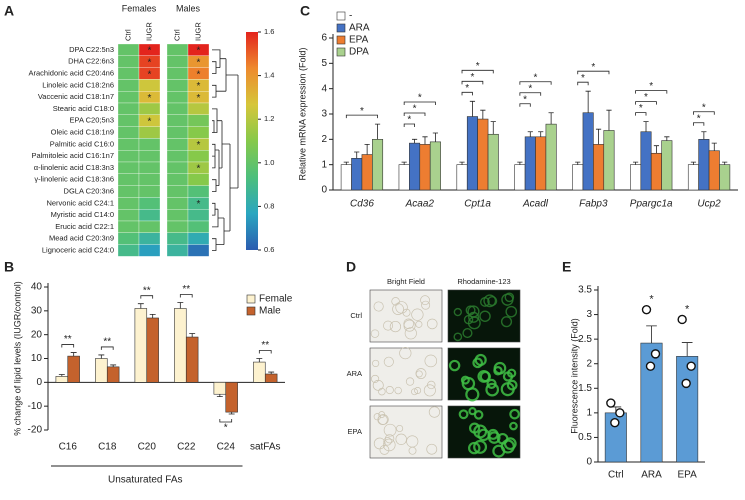 Image resolution: width=745 pixels, height=500 pixels. What do you see at coordinates (359, 28) in the screenshot?
I see `legend-label: ARA` at bounding box center [359, 28].